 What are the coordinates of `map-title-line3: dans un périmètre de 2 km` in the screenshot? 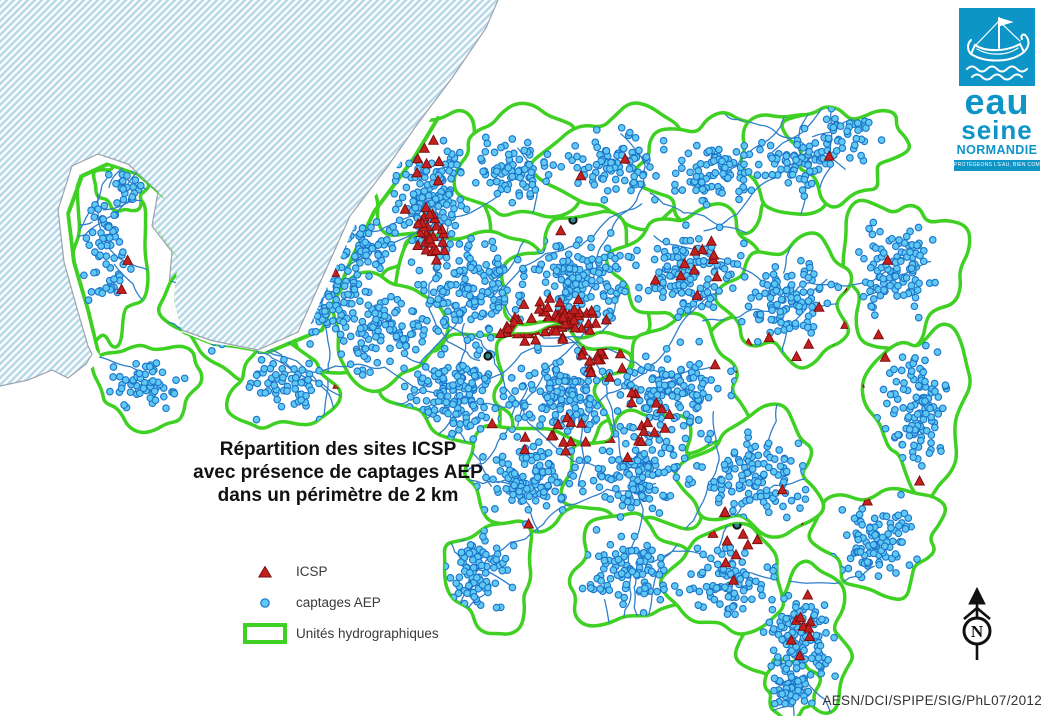 It's located at (338, 495).